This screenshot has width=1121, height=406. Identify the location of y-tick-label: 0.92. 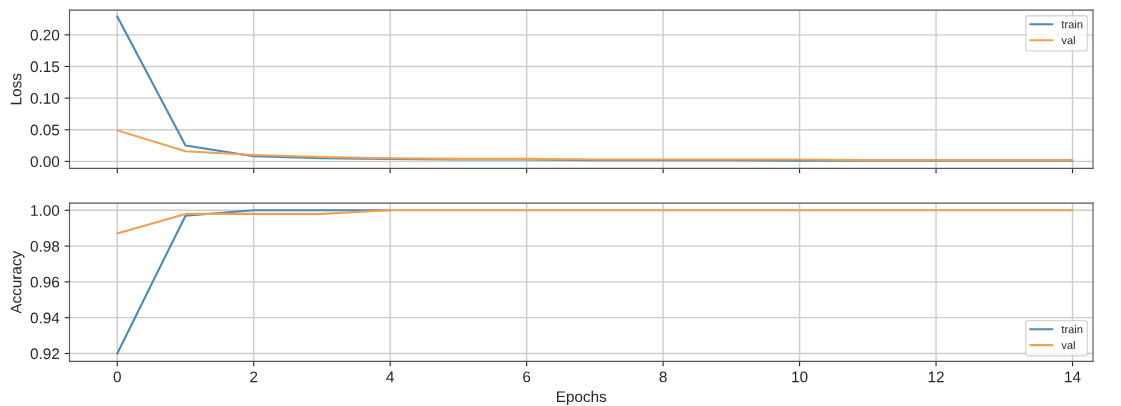
(45, 354).